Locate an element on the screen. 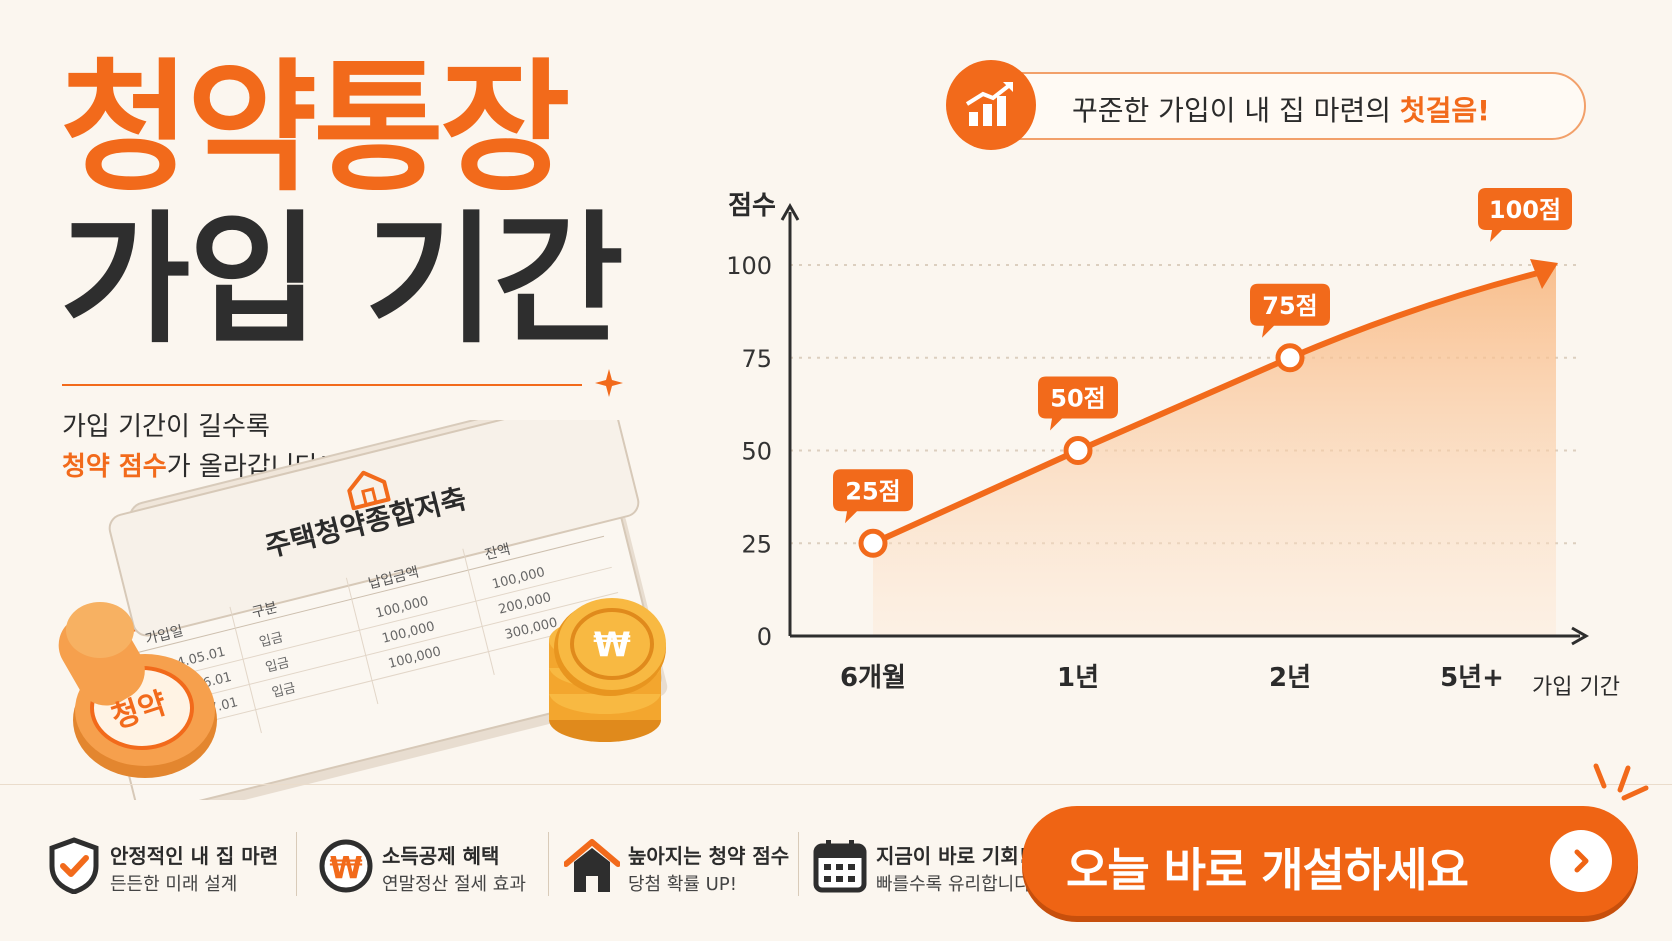 This screenshot has height=941, width=1672. data-label: 25점 is located at coordinates (872, 491).